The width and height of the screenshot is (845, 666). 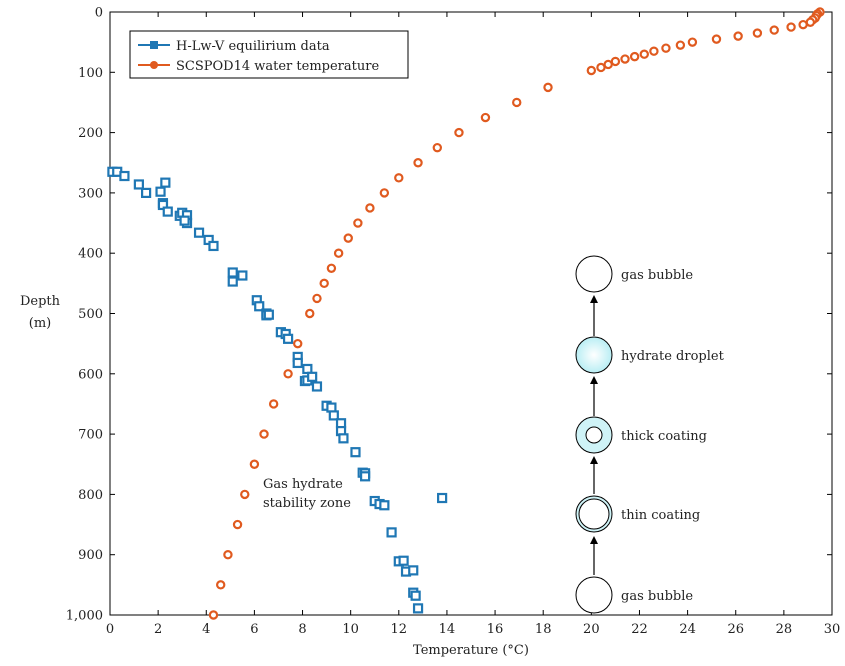 What do you see at coordinates (639, 629) in the screenshot?
I see `x-tick-label: 22` at bounding box center [639, 629].